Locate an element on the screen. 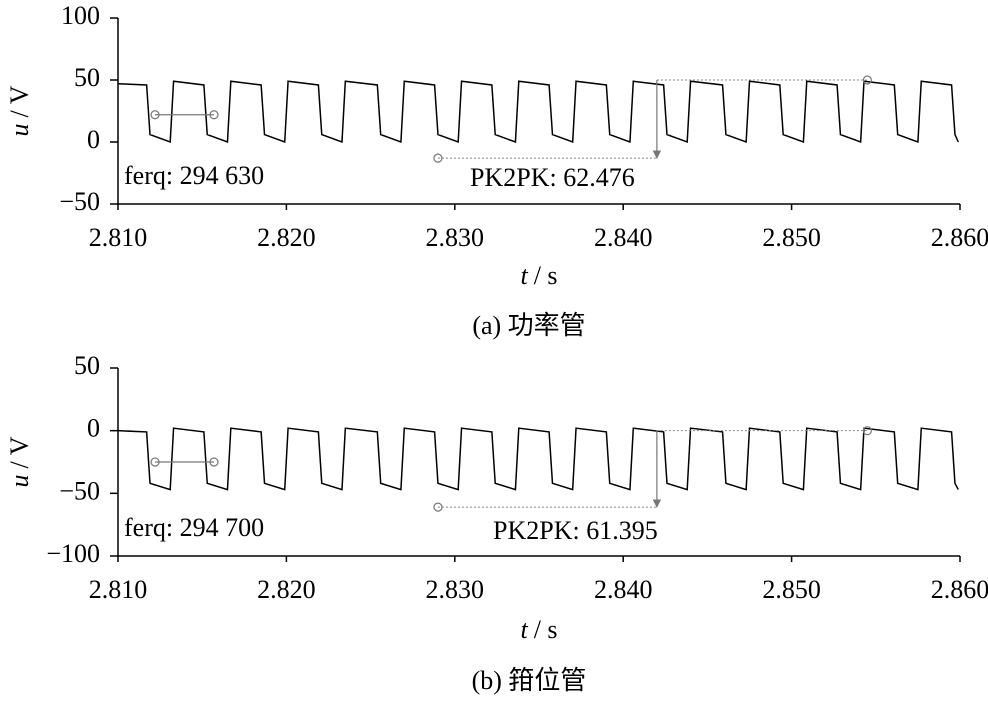  caption: (a) 功率管 is located at coordinates (528, 325).